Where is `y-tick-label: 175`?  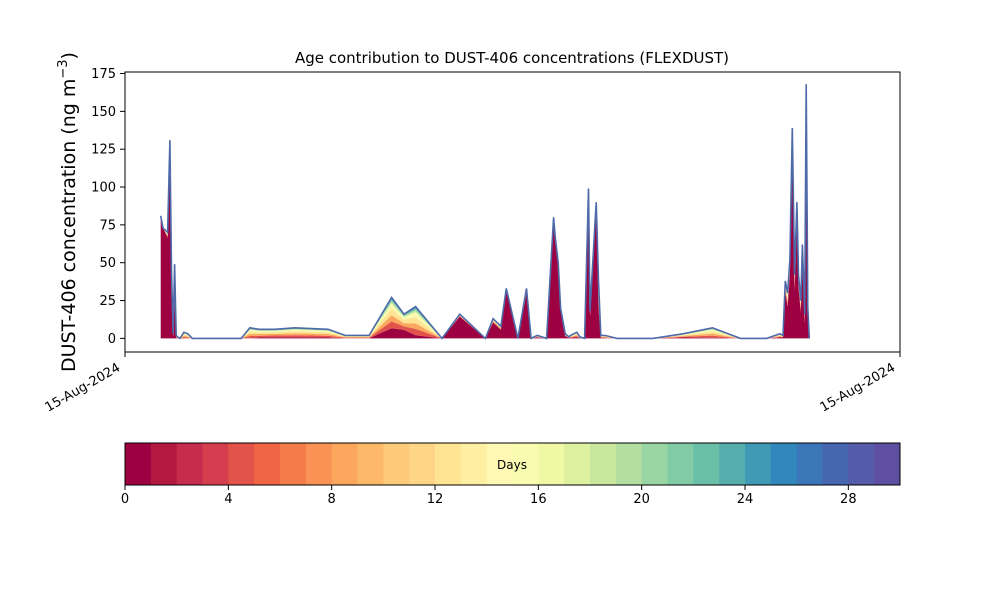
y-tick-label: 175 is located at coordinates (103, 74).